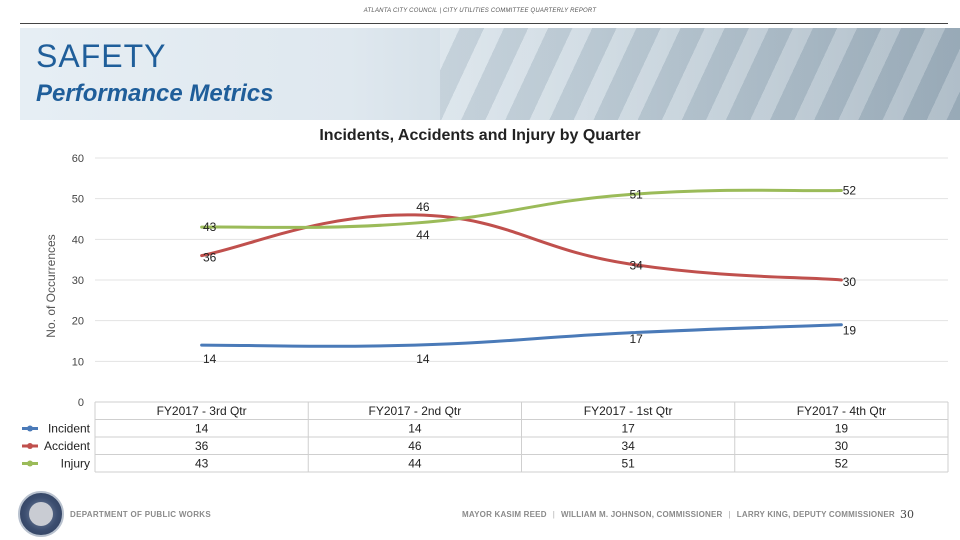 The width and height of the screenshot is (960, 540). What do you see at coordinates (641, 514) in the screenshot?
I see `commissioner-name: WILLIAM M. JOHNSON, COMMISSIONER` at bounding box center [641, 514].